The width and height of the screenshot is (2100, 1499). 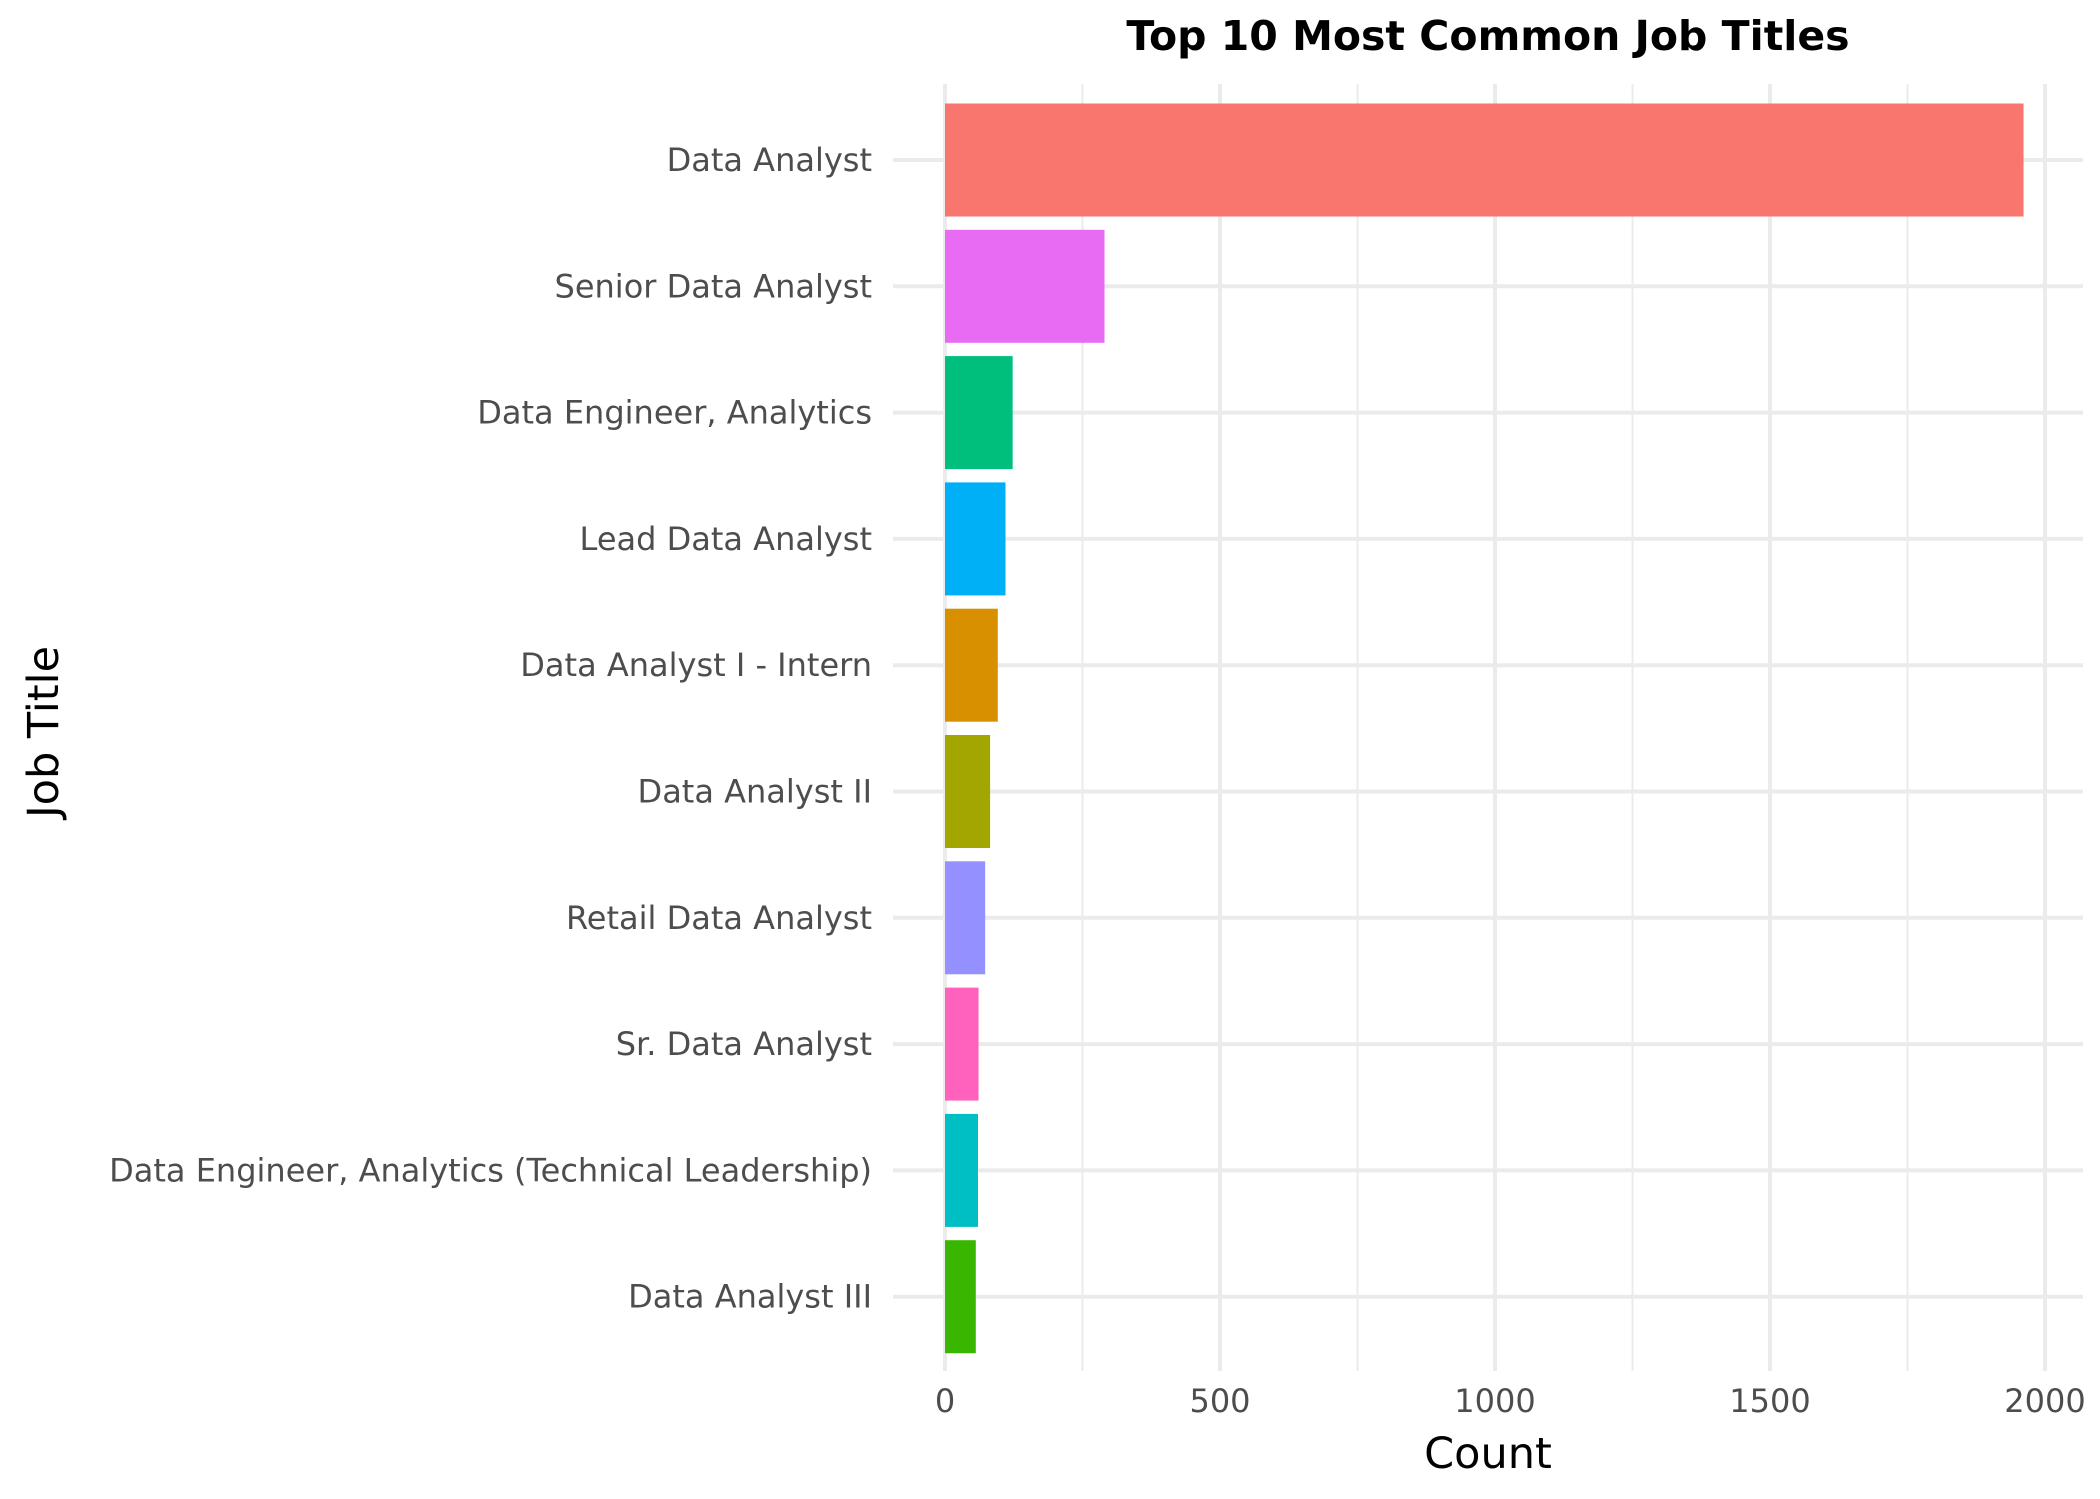 I want to click on y-tick-label: Data Analyst II, so click(x=755, y=792).